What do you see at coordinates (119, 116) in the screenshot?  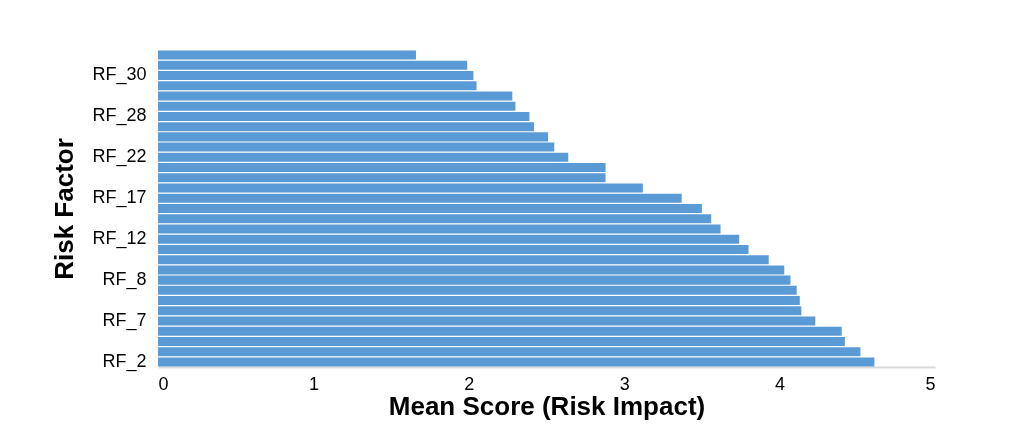 I see `y-tick-label: RF_28` at bounding box center [119, 116].